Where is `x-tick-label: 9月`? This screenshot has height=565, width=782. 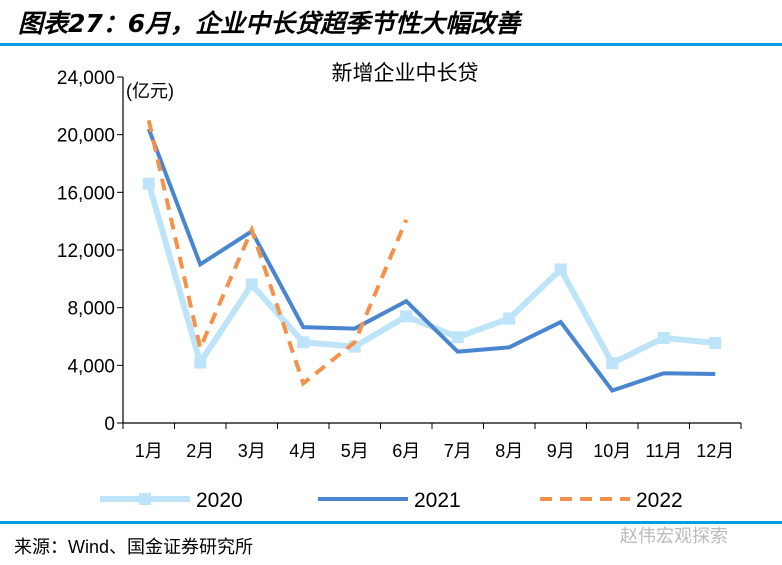
x-tick-label: 9月 is located at coordinates (561, 451).